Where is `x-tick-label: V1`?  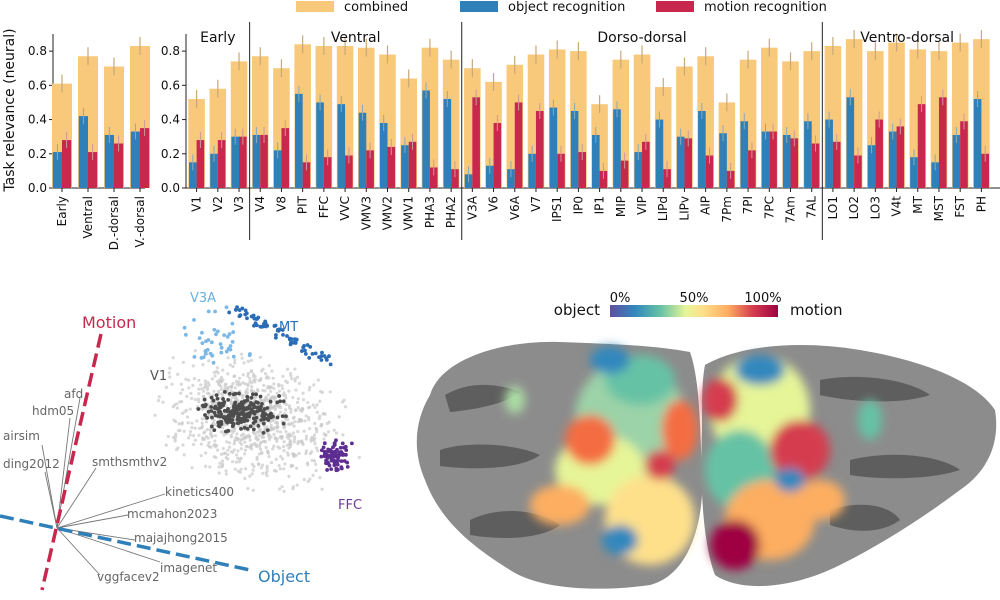 x-tick-label: V1 is located at coordinates (197, 204).